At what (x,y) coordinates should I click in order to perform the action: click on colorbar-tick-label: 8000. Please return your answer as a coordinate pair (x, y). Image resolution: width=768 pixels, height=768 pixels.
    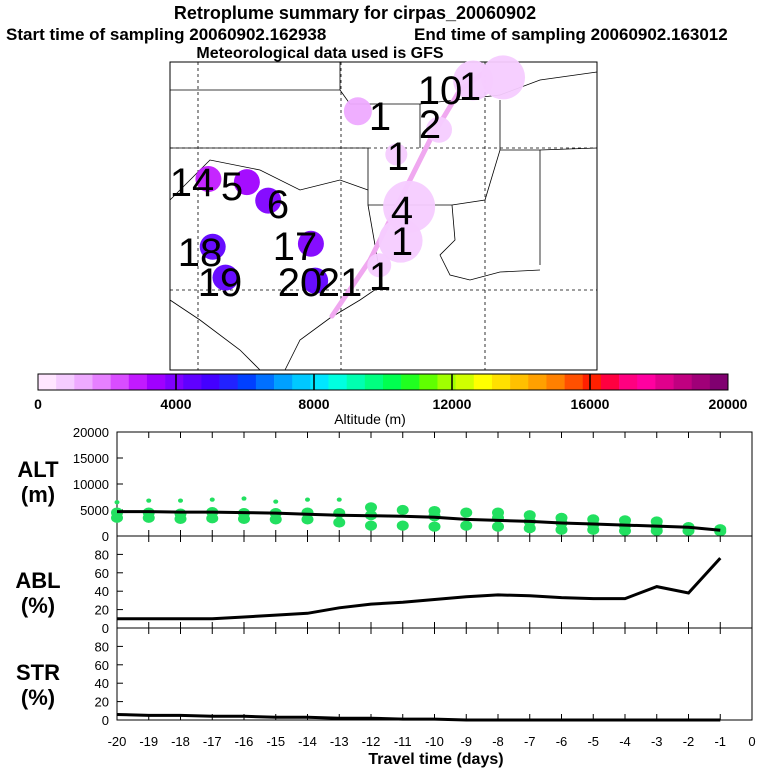
    Looking at the image, I should click on (313, 404).